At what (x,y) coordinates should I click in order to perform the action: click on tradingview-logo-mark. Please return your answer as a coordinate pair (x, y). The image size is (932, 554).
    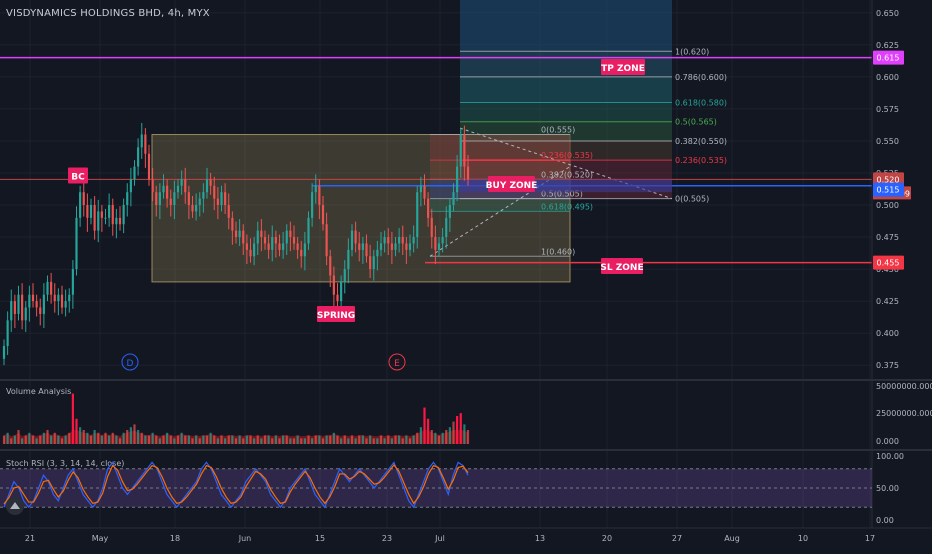
    Looking at the image, I should click on (15, 505).